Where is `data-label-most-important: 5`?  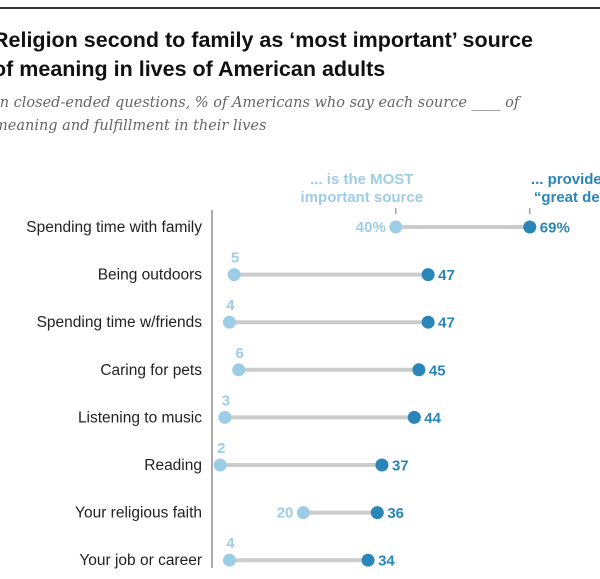
data-label-most-important: 5 is located at coordinates (235, 258).